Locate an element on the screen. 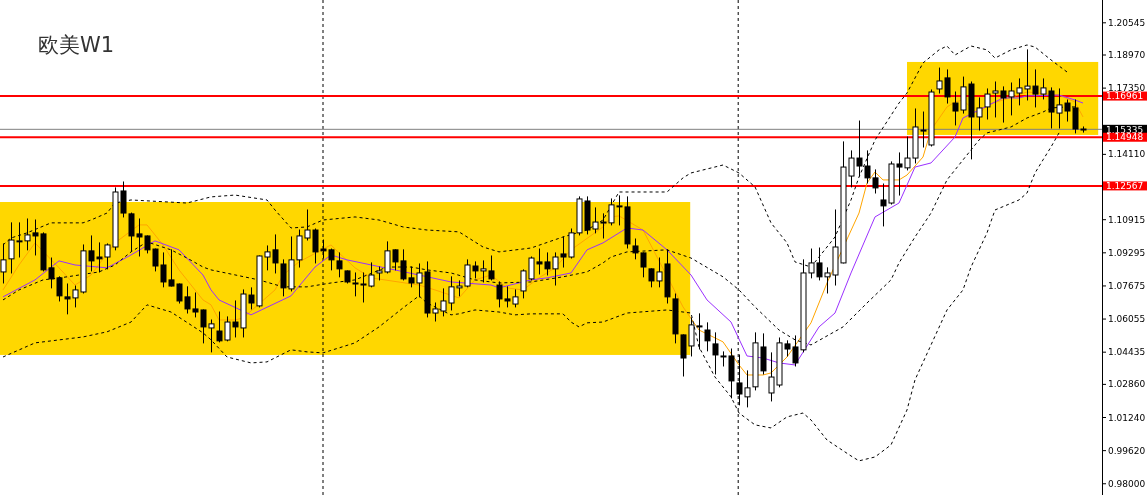 The width and height of the screenshot is (1147, 495). ref-label: 1.15335 is located at coordinates (1125, 129).